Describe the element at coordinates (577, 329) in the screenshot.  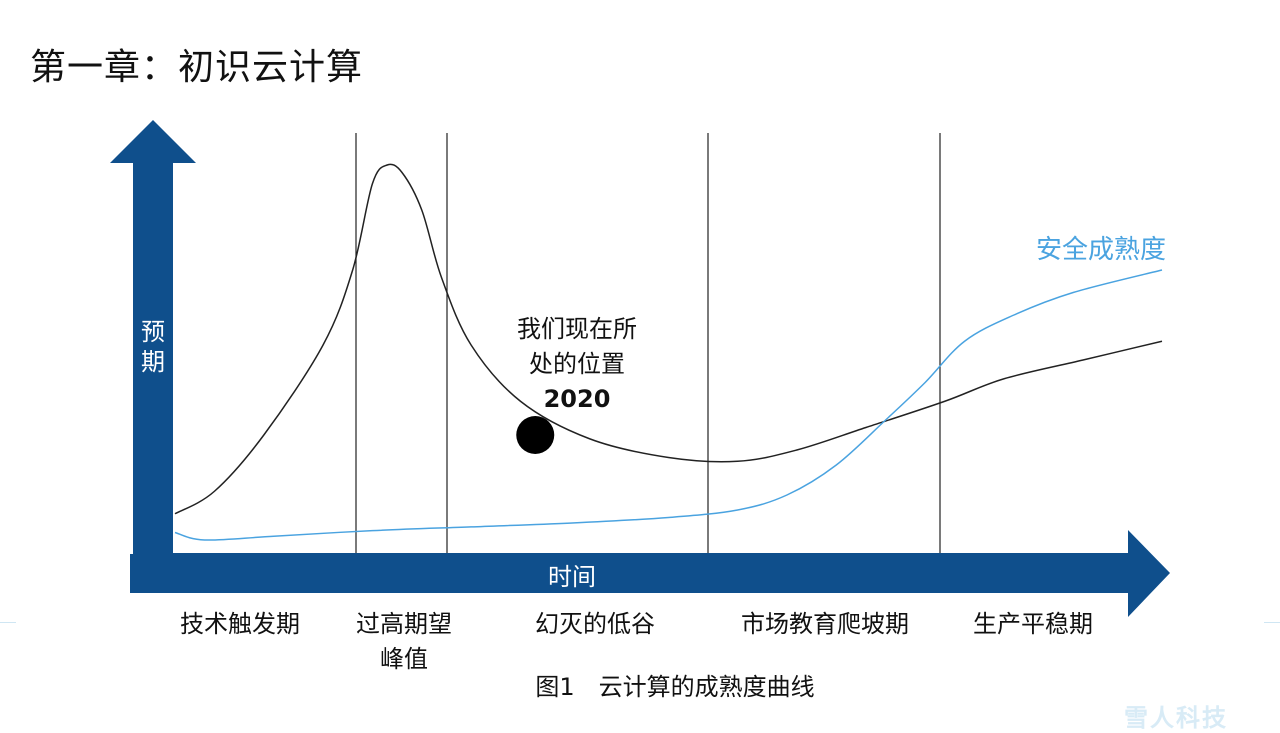
I see `marker-label-line: 我们现在所` at that location.